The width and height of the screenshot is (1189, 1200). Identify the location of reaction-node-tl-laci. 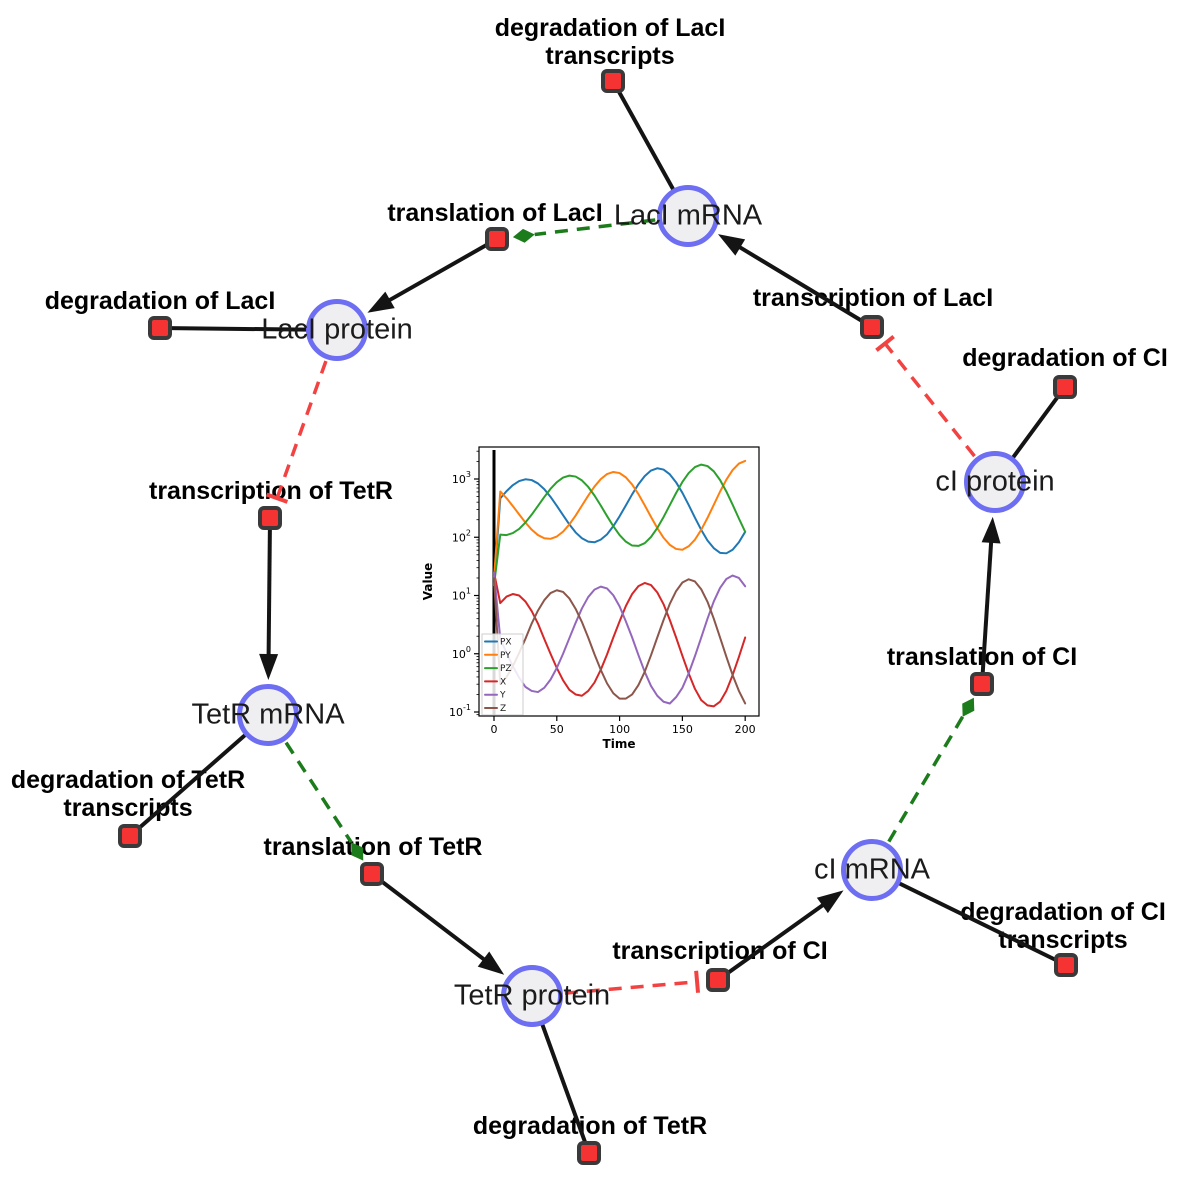
(497, 239).